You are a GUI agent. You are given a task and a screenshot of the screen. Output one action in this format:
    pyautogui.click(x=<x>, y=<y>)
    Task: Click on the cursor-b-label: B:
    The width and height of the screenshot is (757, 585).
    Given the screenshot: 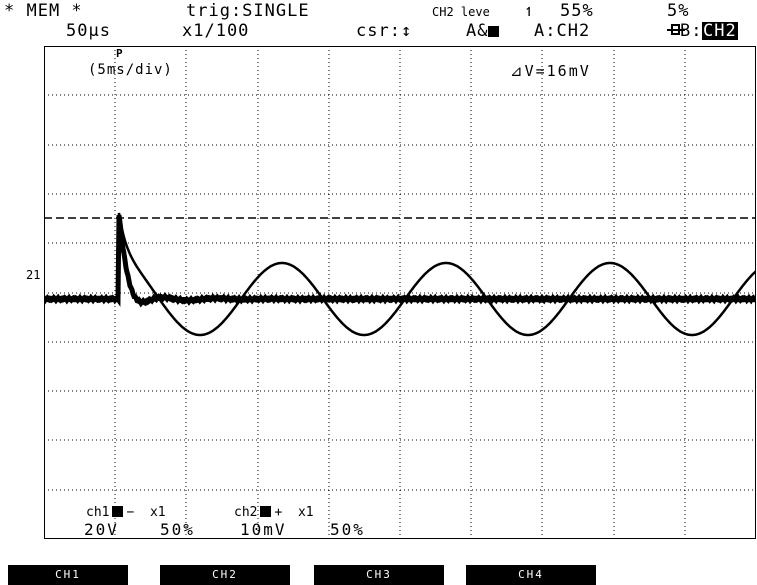 What is the action you would take?
    pyautogui.click(x=691, y=31)
    